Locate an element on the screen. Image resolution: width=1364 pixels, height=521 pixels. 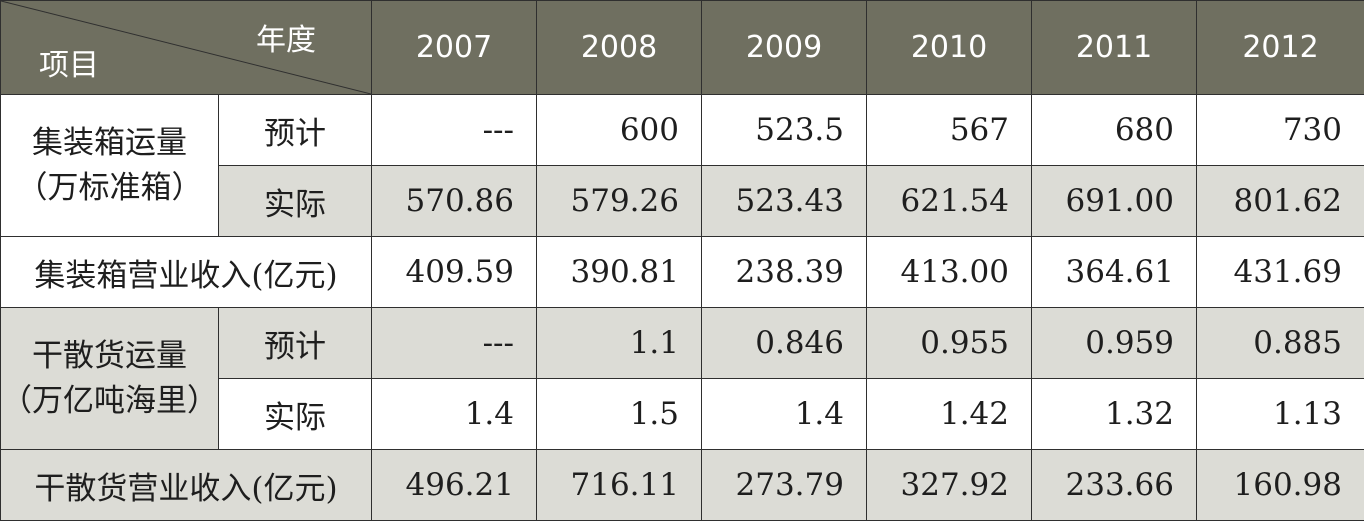
row-group-label: 干散货运量 （万亿吨海里） is located at coordinates (109, 378).